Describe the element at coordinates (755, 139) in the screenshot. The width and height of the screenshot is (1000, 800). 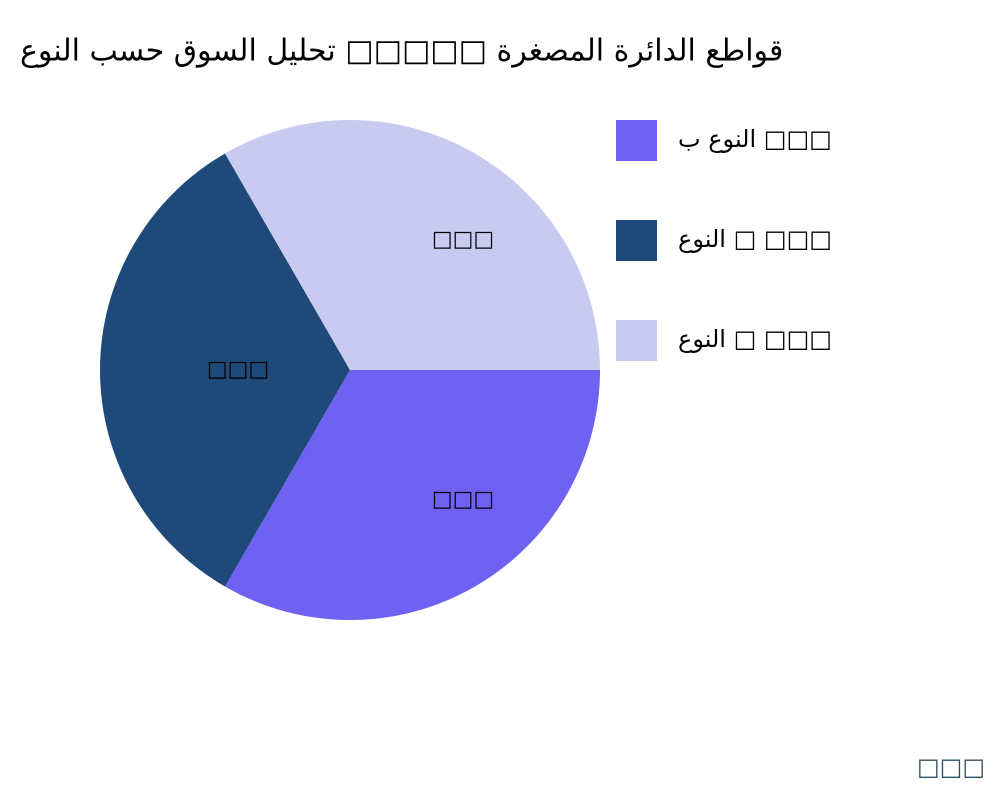
I see `legend-label: النوع ب □□□` at that location.